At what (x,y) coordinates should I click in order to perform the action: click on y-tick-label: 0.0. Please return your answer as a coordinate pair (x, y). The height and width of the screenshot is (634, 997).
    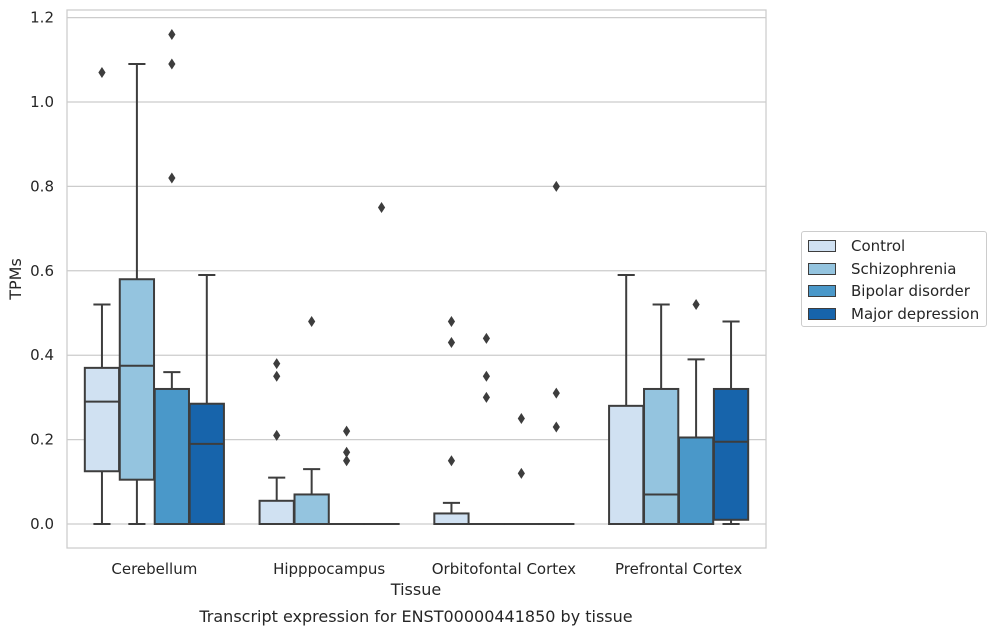
    Looking at the image, I should click on (42, 524).